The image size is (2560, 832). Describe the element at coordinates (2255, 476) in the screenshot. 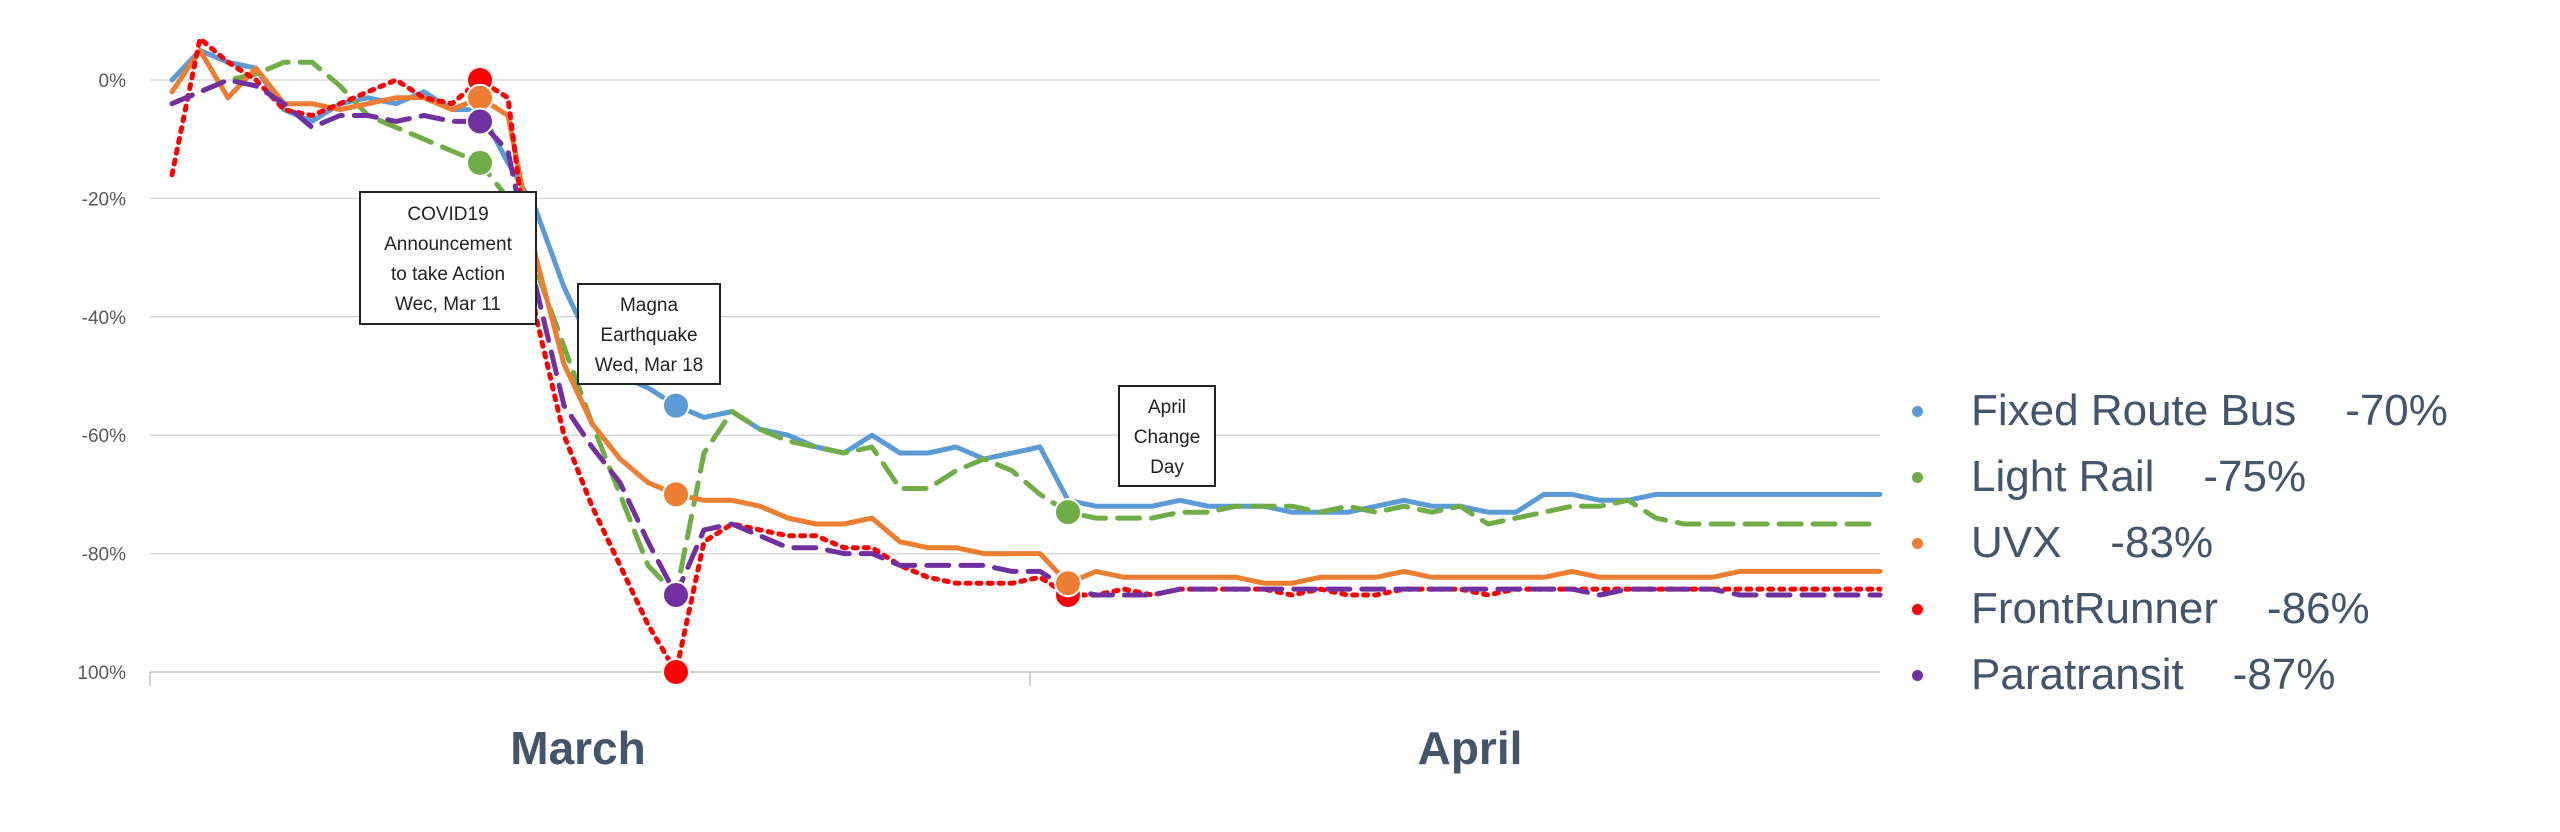

I see `legend-series-change: -75%` at that location.